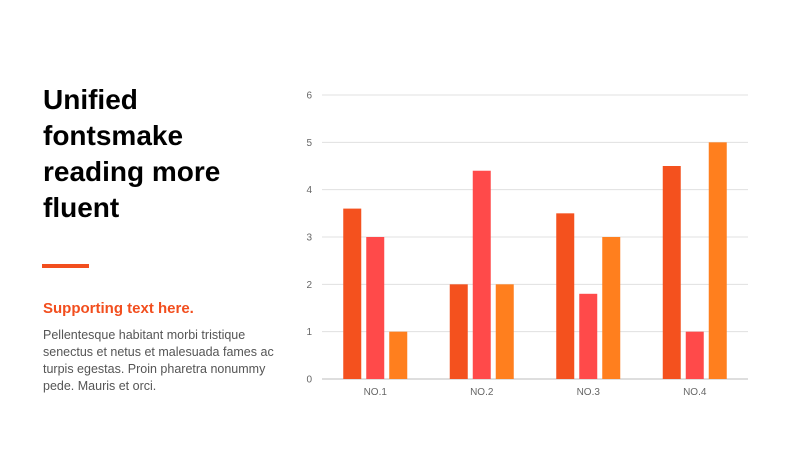  I want to click on x-tick-label: NO.4, so click(695, 392).